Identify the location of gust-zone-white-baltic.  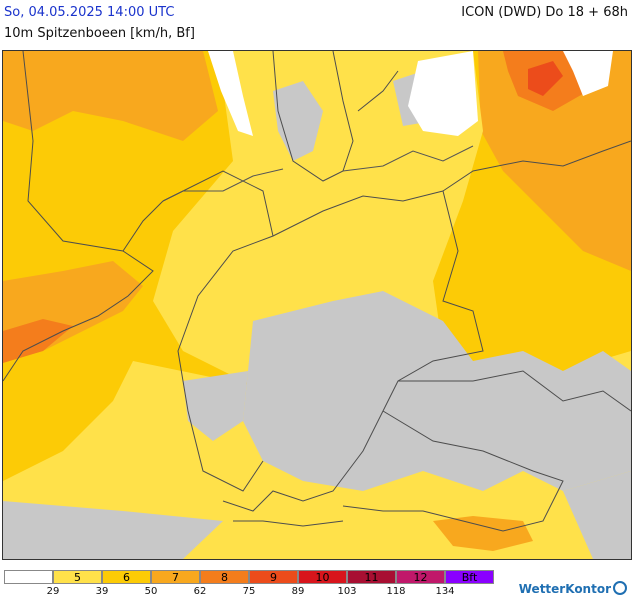
(443, 93).